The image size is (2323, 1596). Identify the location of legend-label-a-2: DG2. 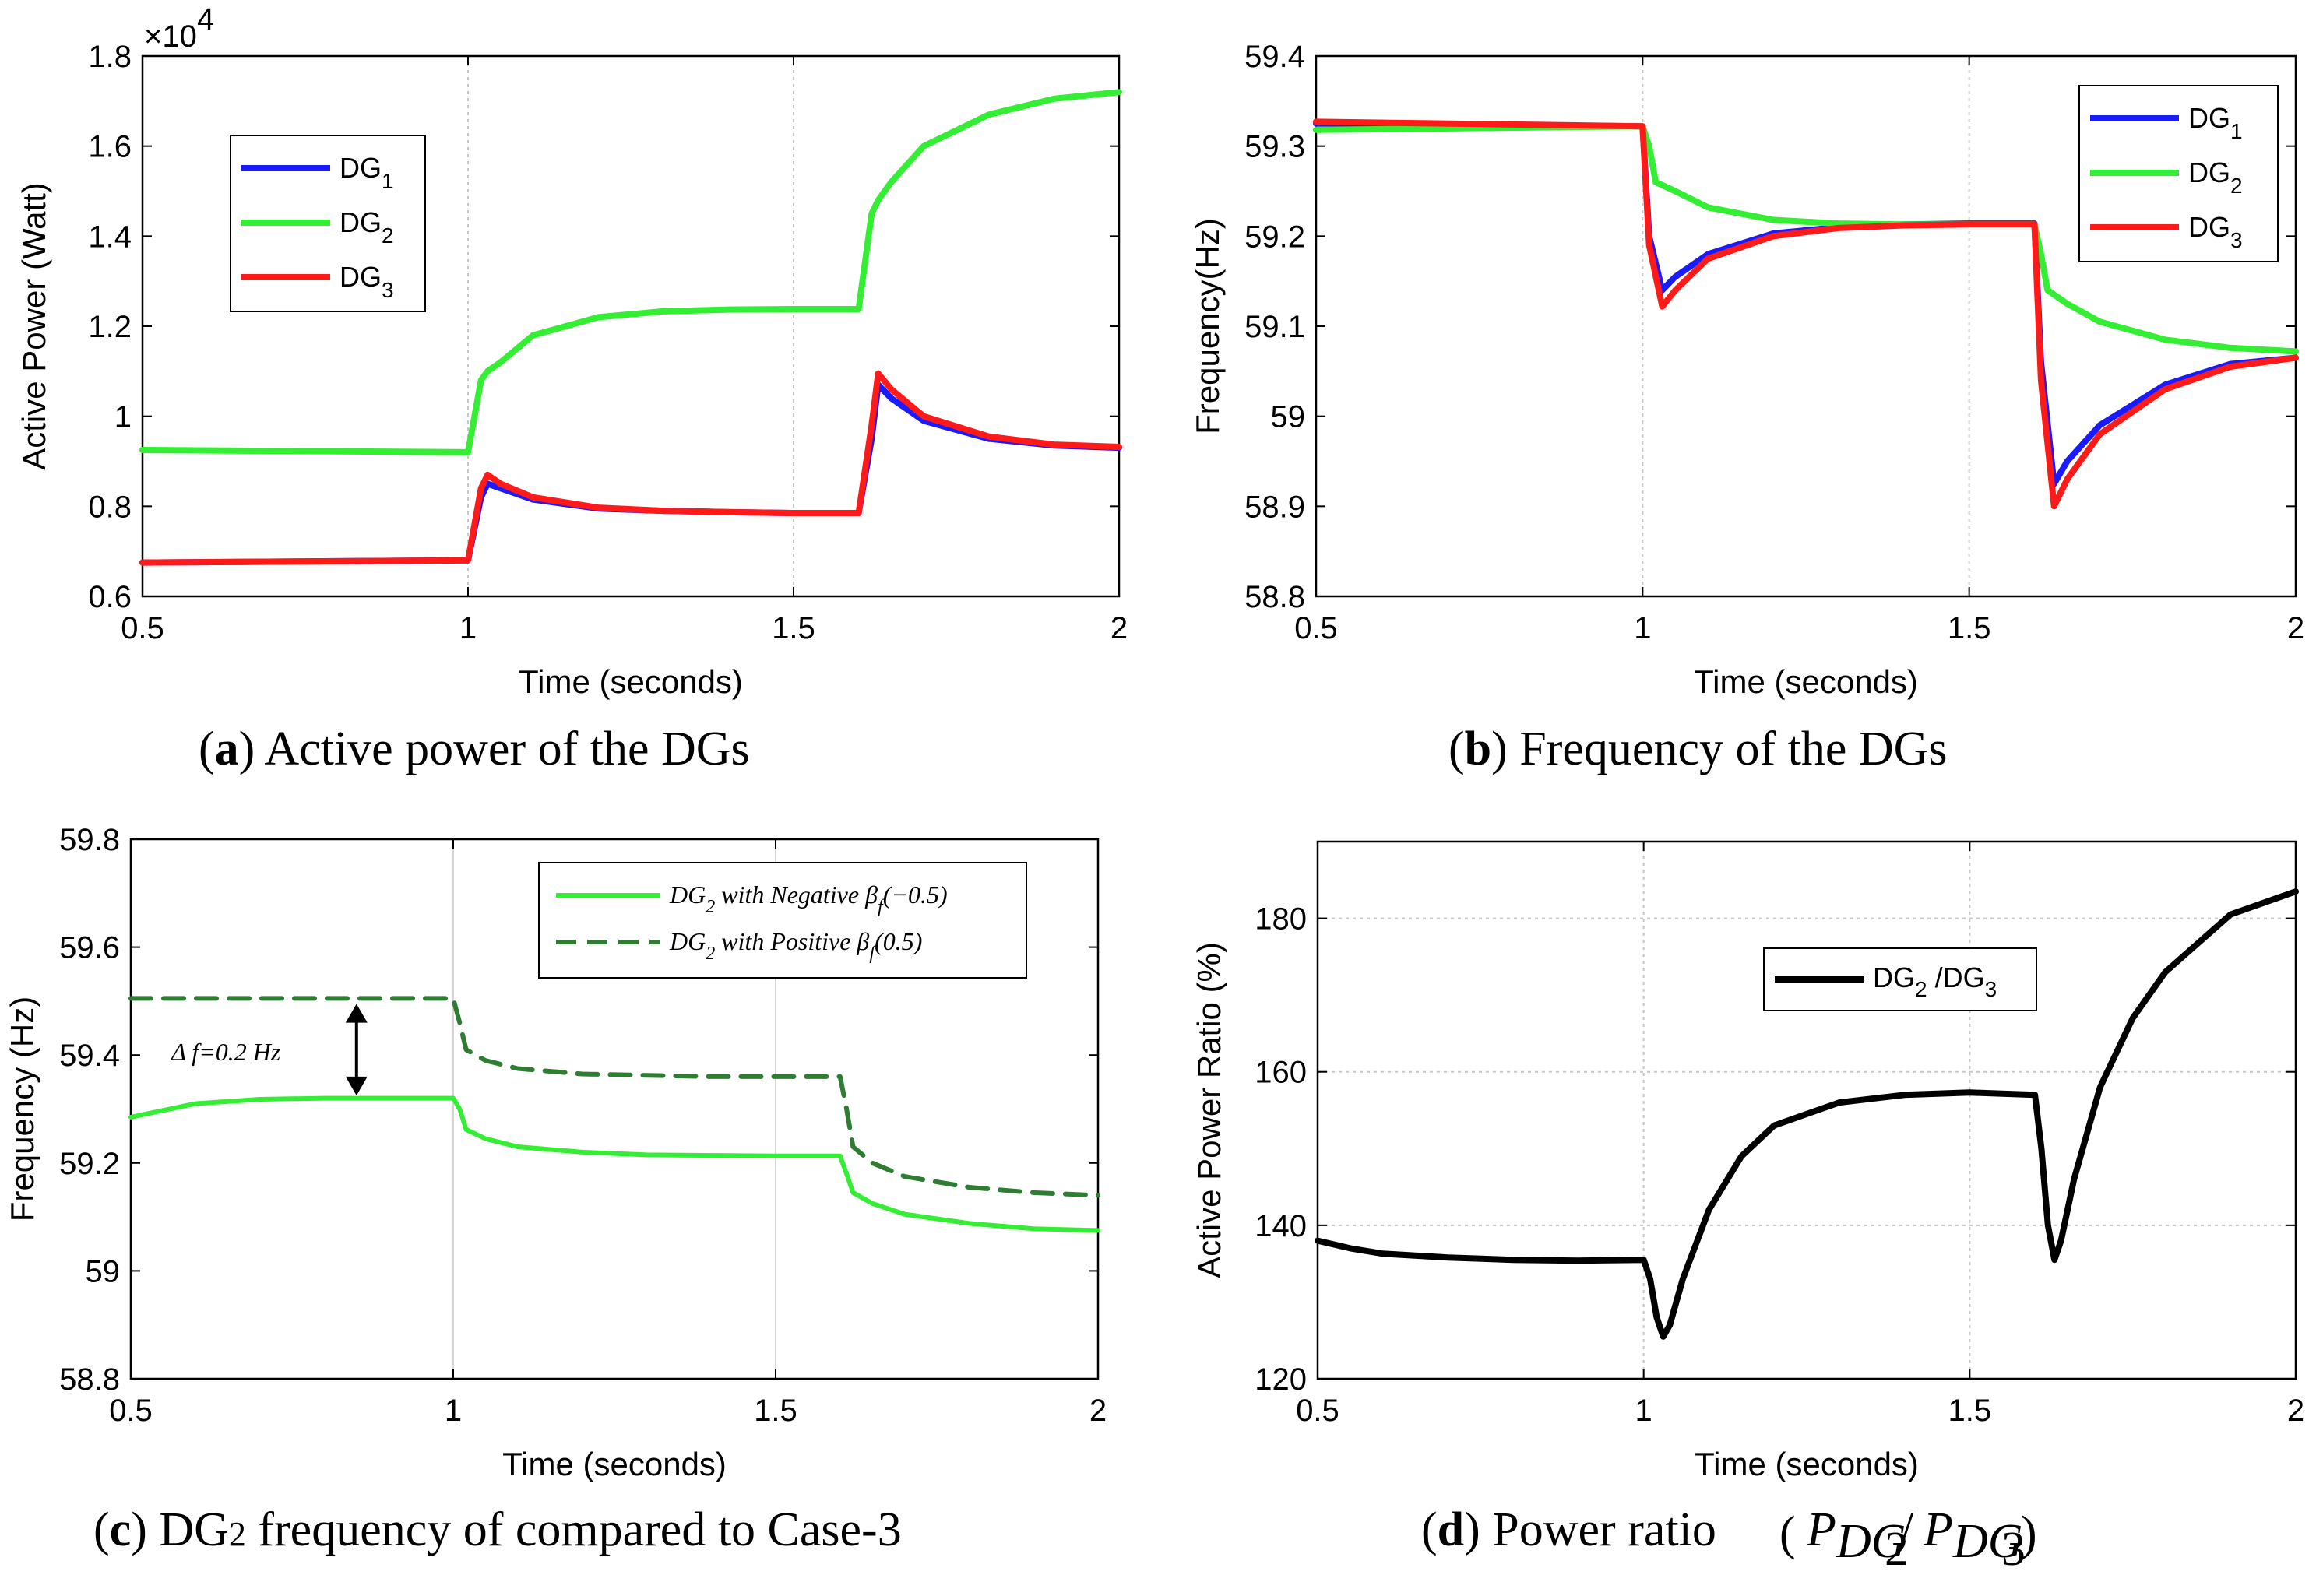
(367, 227).